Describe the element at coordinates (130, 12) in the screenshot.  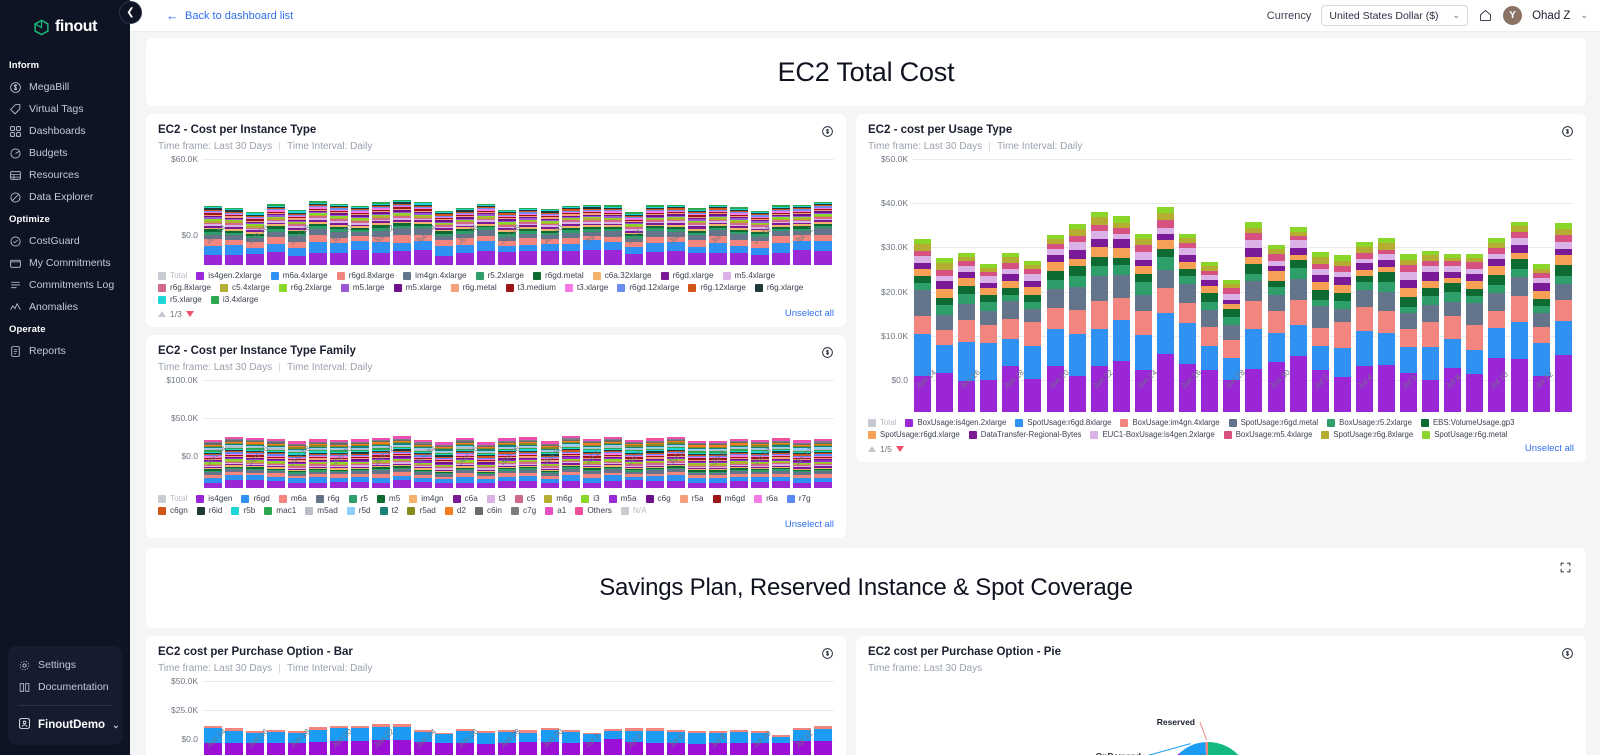
I see `sidebar-collapse-button: ❮` at that location.